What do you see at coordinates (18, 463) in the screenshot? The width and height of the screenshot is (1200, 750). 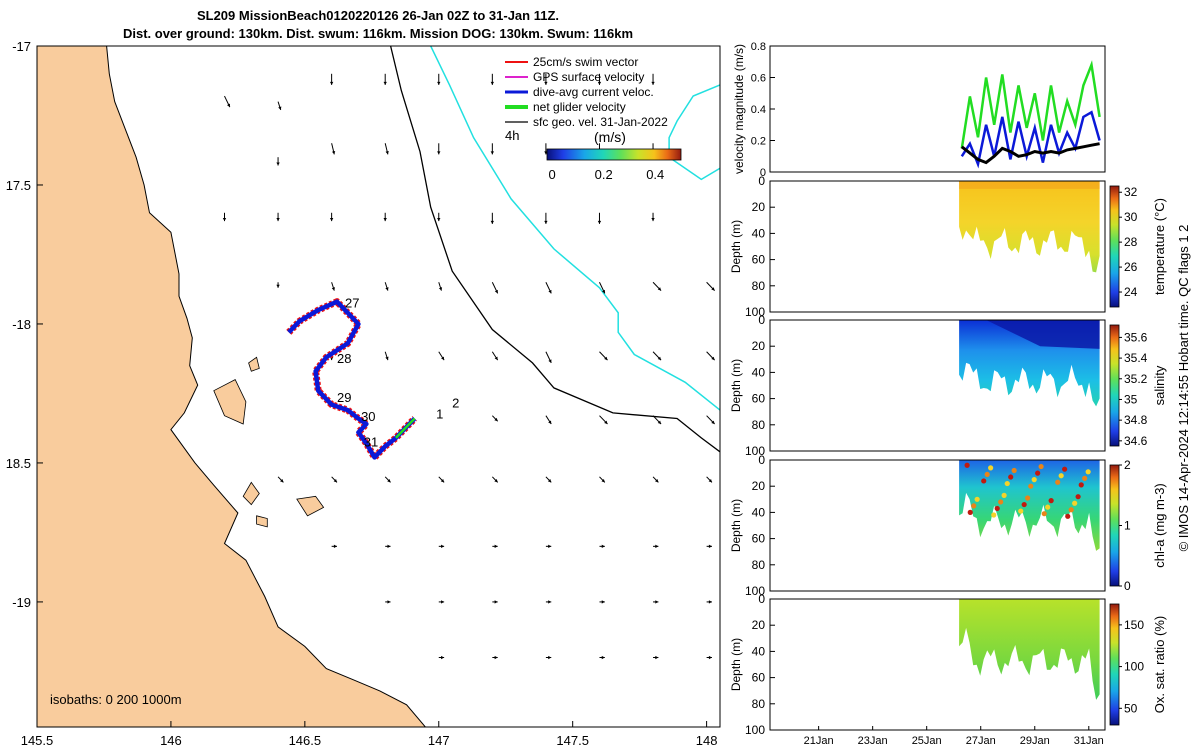 I see `map-y-tick-label: 18.5` at bounding box center [18, 463].